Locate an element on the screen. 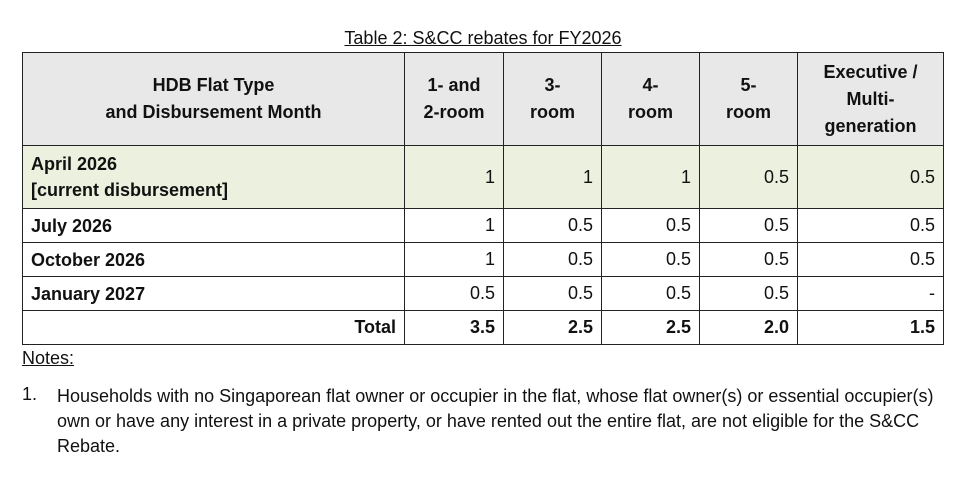 This screenshot has width=966, height=478. row-label-cell: January 2027 is located at coordinates (213, 293).